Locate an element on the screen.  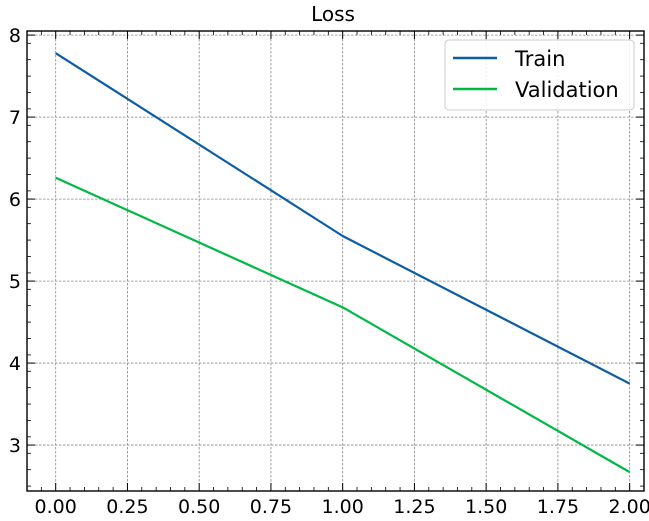
chart-title: Loss is located at coordinates (333, 14).